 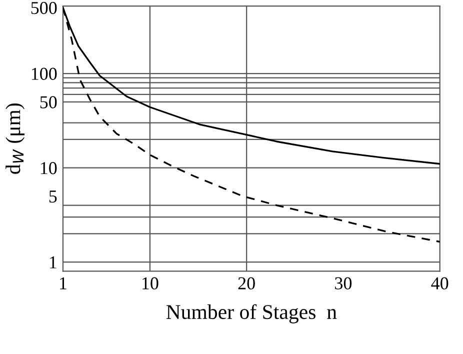 I want to click on y-tick-label: 50, so click(x=48, y=102).